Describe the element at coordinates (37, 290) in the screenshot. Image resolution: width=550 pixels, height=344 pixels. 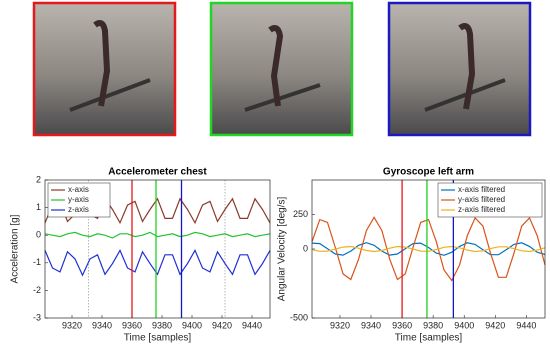
I see `y-tick-label: -2` at that location.